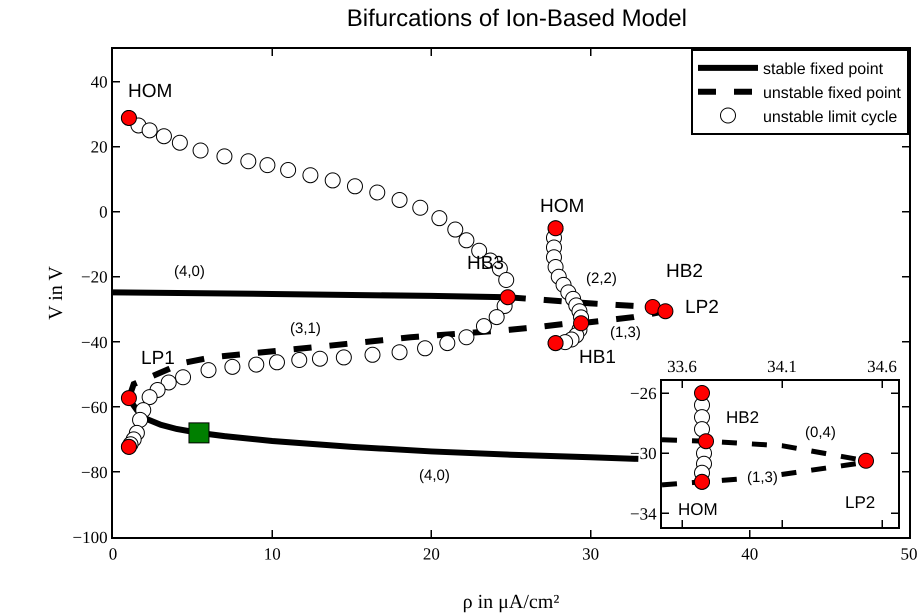 The image size is (923, 615). I want to click on legend-label: unstable fixed point, so click(832, 93).